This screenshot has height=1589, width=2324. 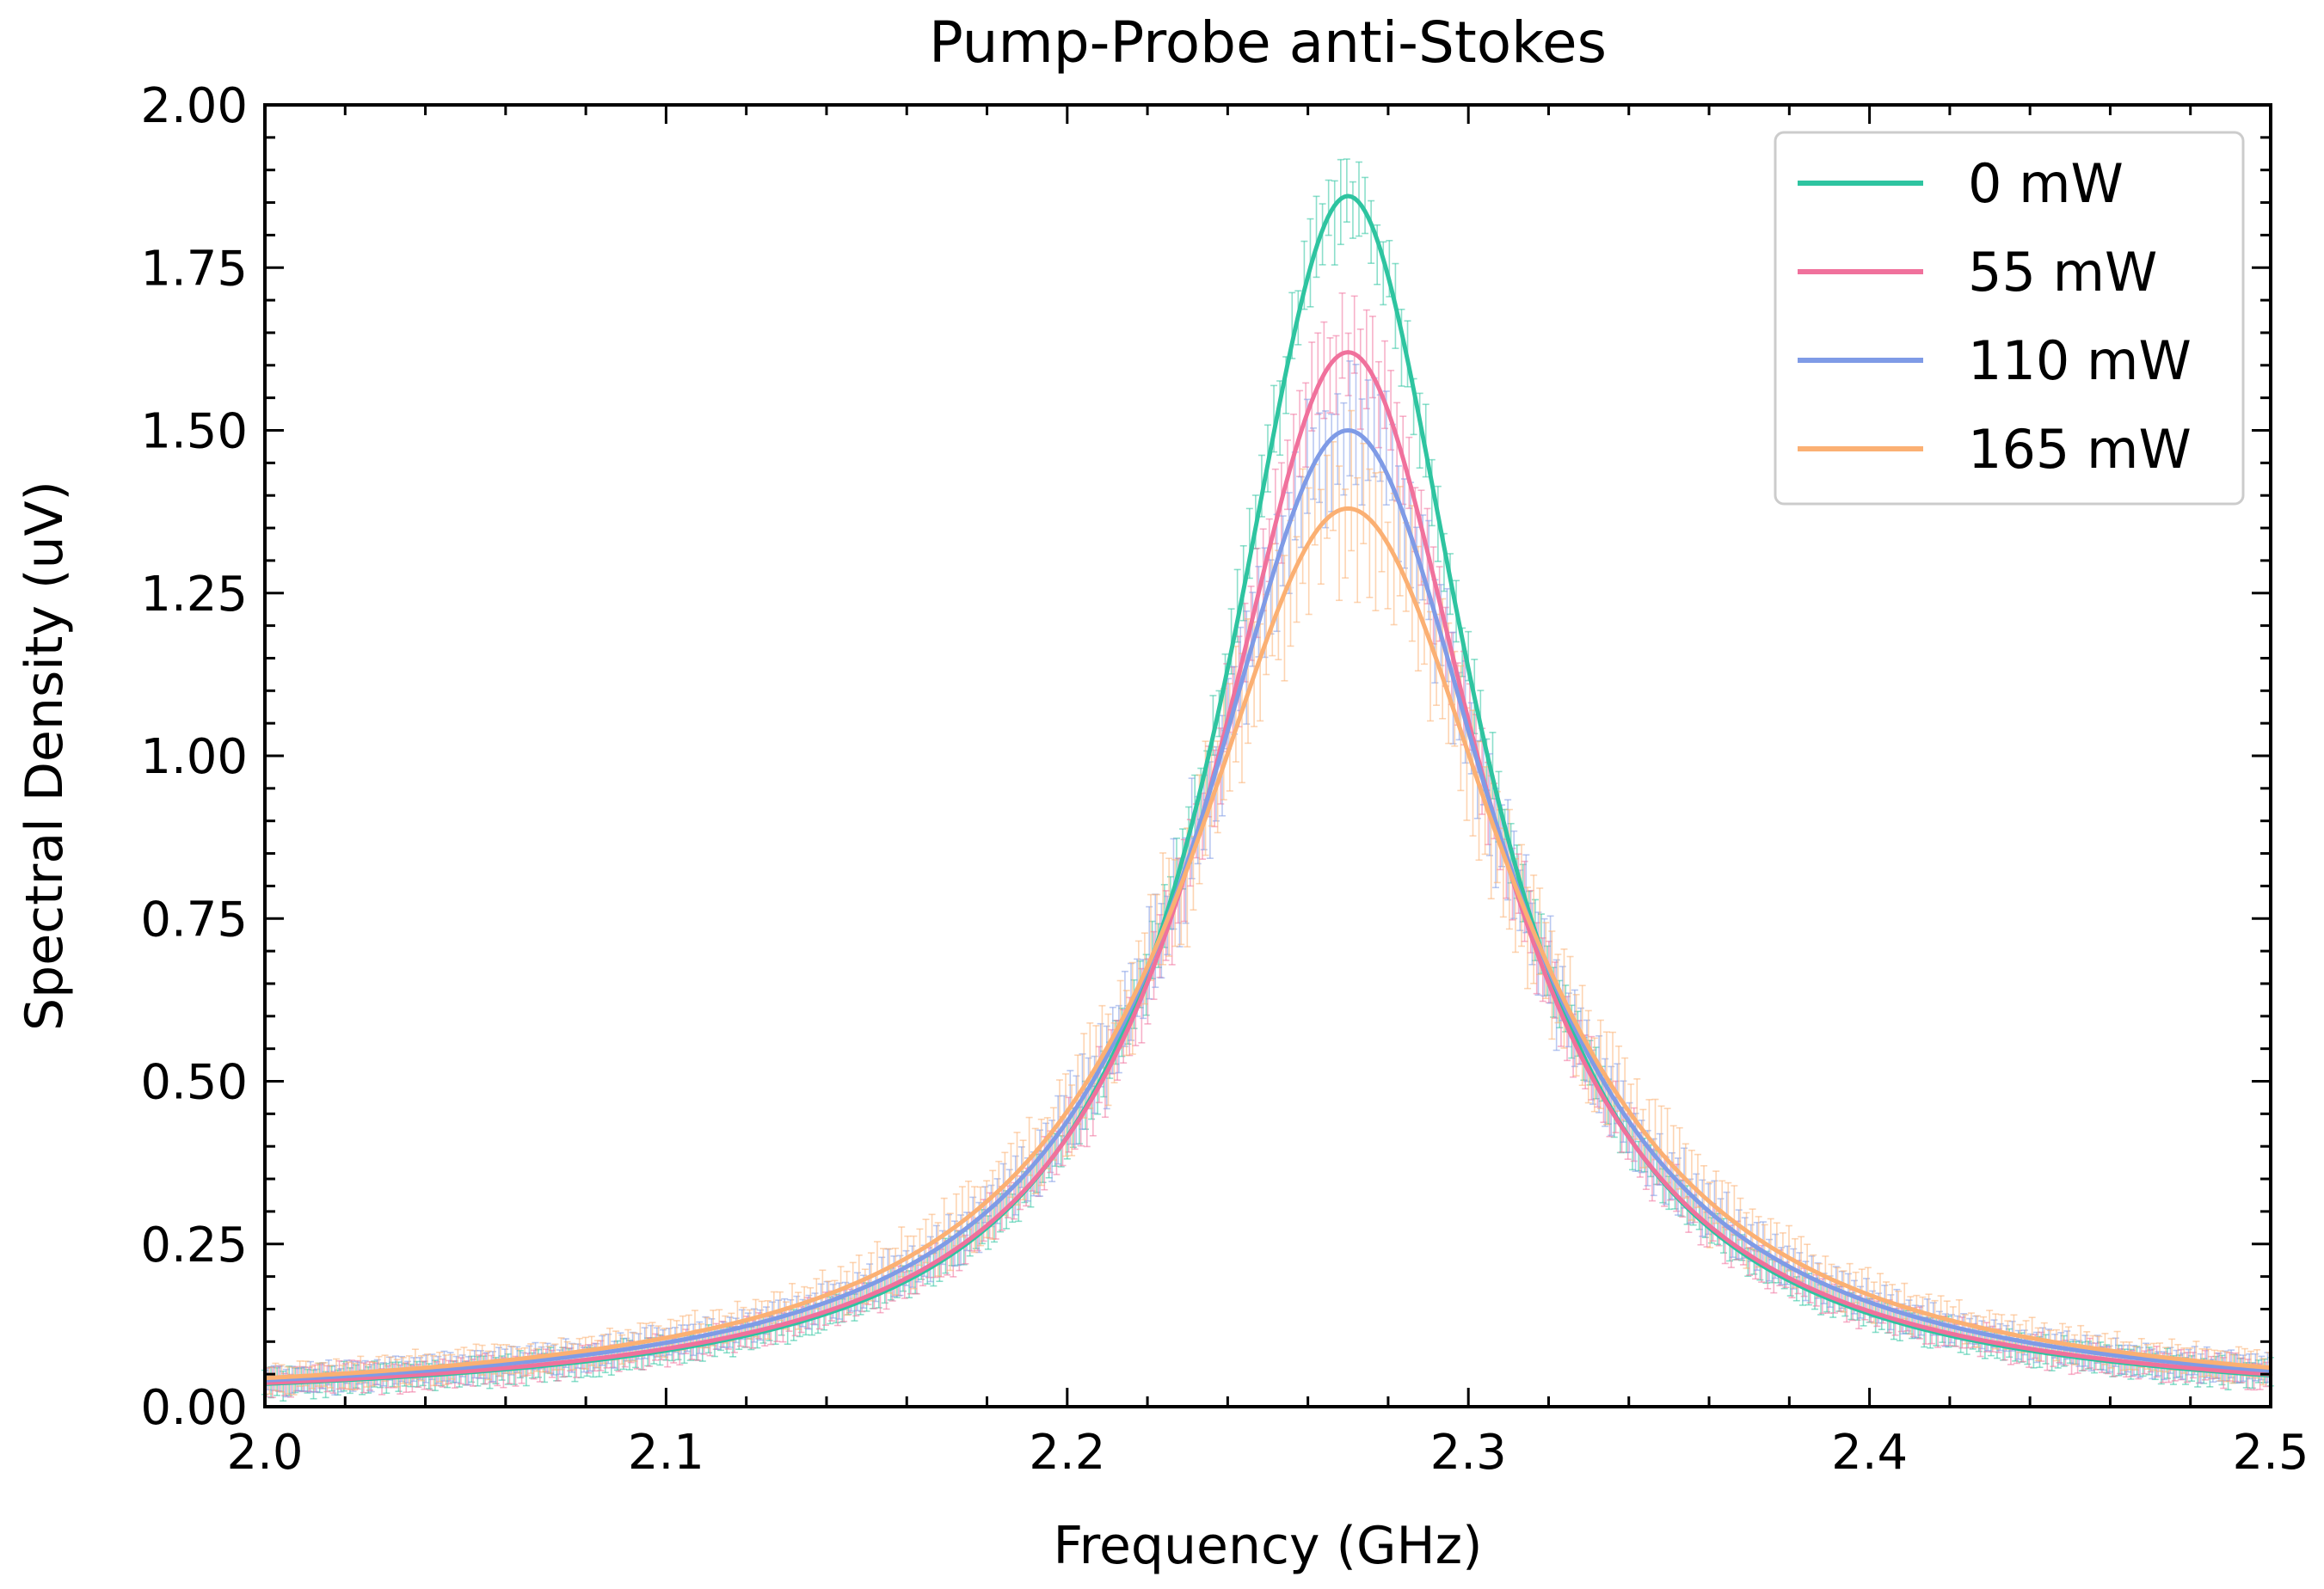 I want to click on legend-item: 0 mW, so click(x=1961, y=183).